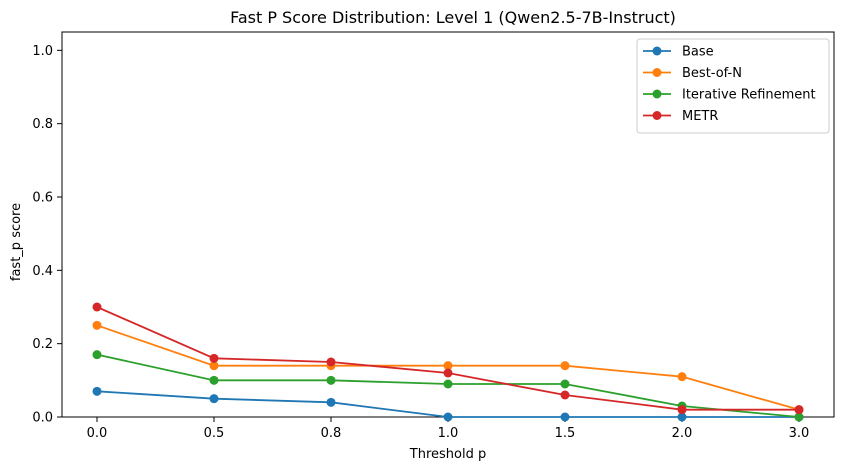 This screenshot has height=470, width=846. Describe the element at coordinates (682, 433) in the screenshot. I see `x-tick-label: 2.0` at that location.